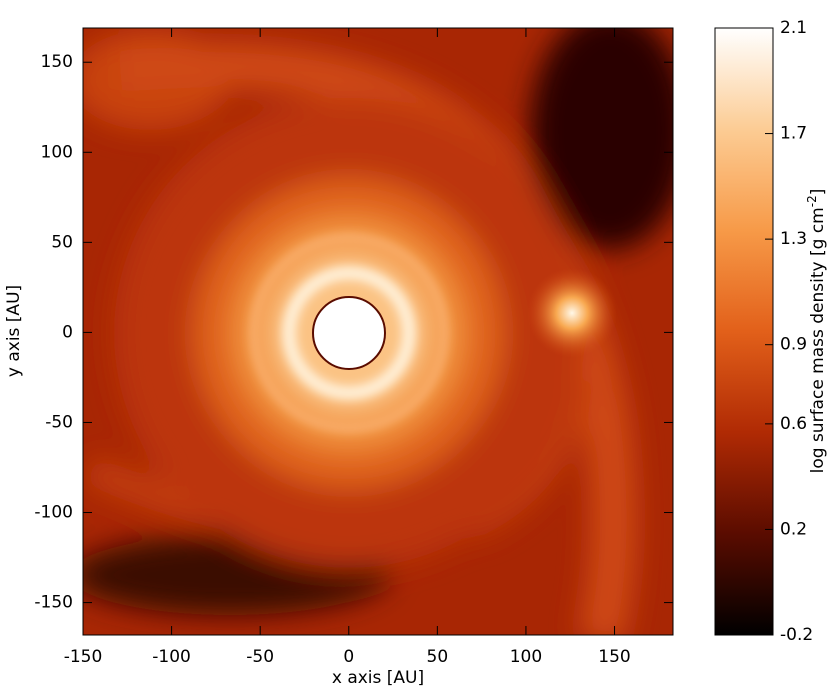 The width and height of the screenshot is (830, 696). What do you see at coordinates (378, 678) in the screenshot?
I see `x-axis-label: x axis [AU]` at bounding box center [378, 678].